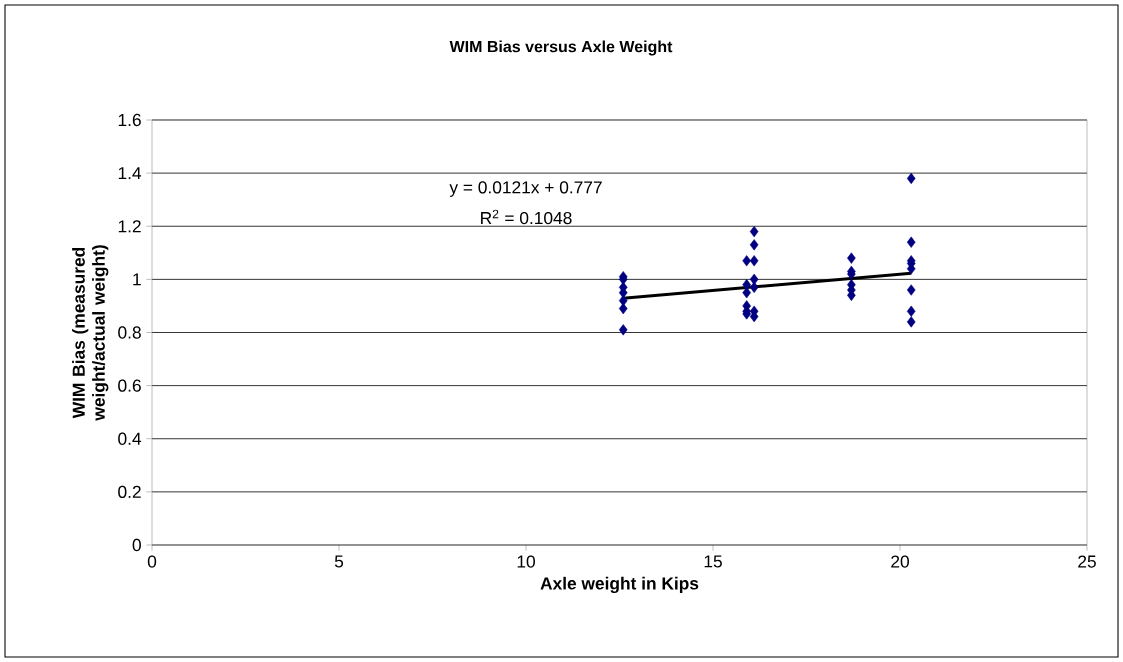 This screenshot has width=1123, height=662. I want to click on y-tick-label: 0.2, so click(129, 492).